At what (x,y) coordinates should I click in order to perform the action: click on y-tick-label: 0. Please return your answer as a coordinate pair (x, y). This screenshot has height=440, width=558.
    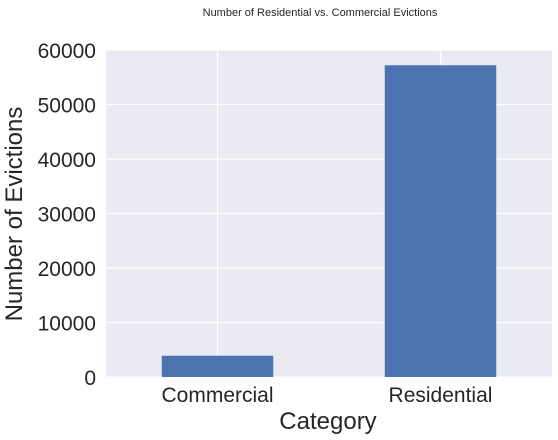
    Looking at the image, I should click on (90, 378).